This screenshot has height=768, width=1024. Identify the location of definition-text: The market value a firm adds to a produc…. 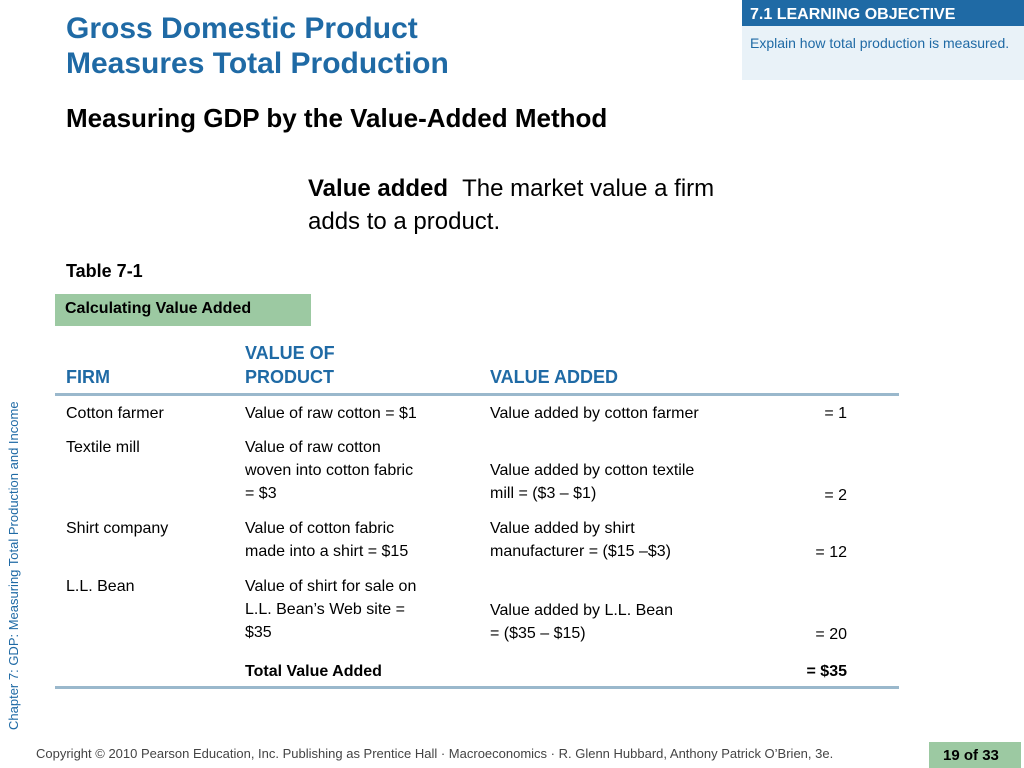
(511, 205).